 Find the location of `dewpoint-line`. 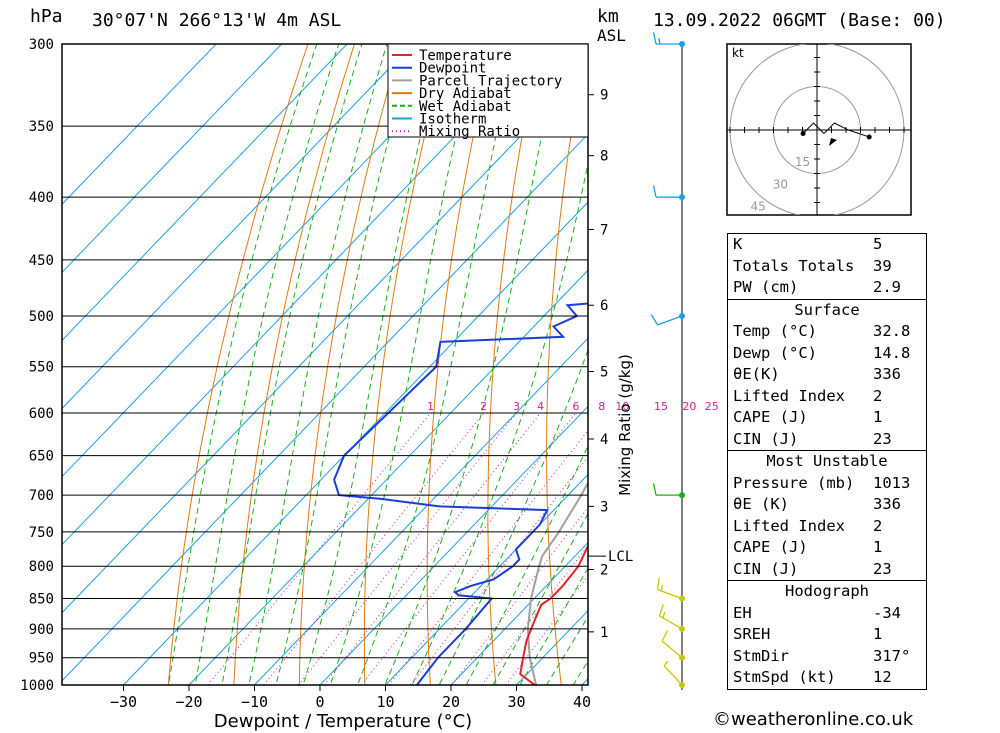

dewpoint-line is located at coordinates (460, 493).